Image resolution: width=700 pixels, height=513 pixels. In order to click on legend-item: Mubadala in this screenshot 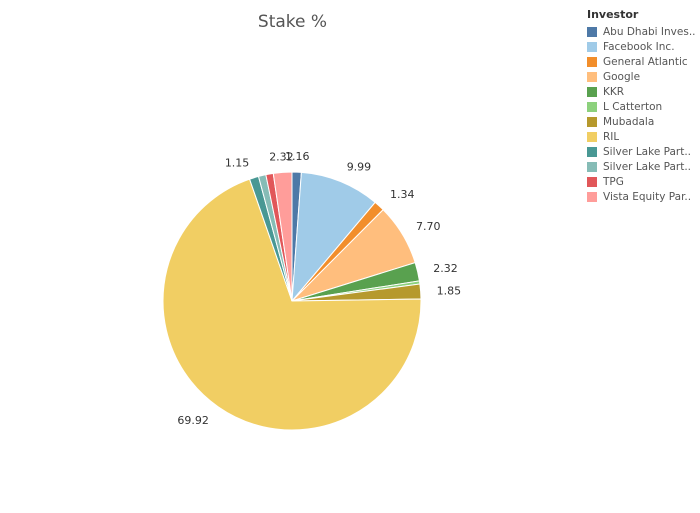, I will do `click(643, 121)`.